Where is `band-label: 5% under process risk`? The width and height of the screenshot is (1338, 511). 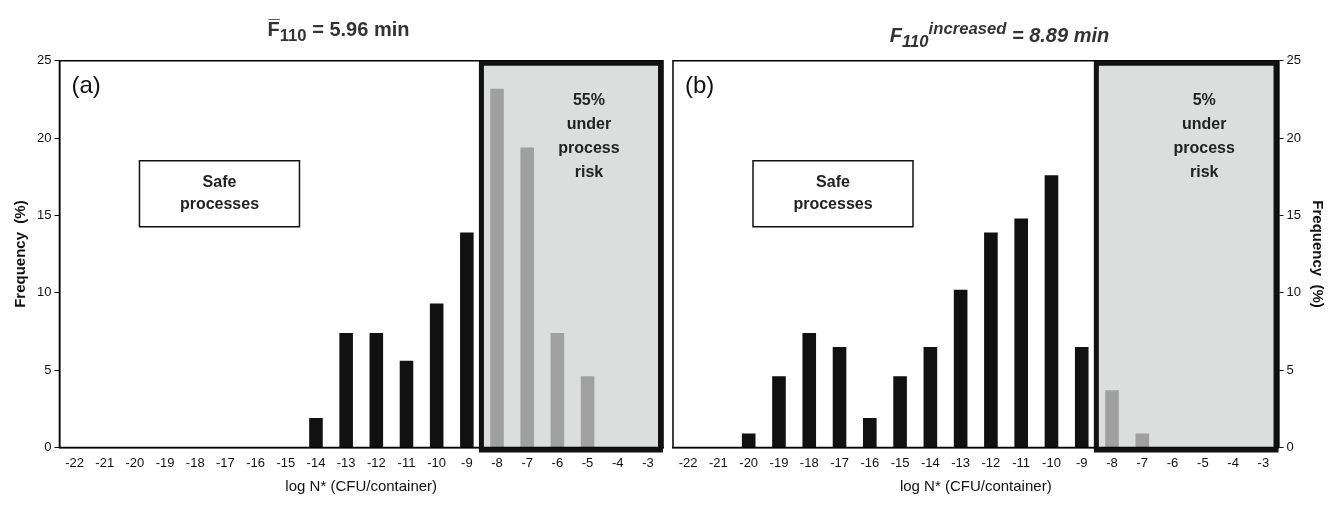
band-label: 5% under process risk is located at coordinates (1204, 136).